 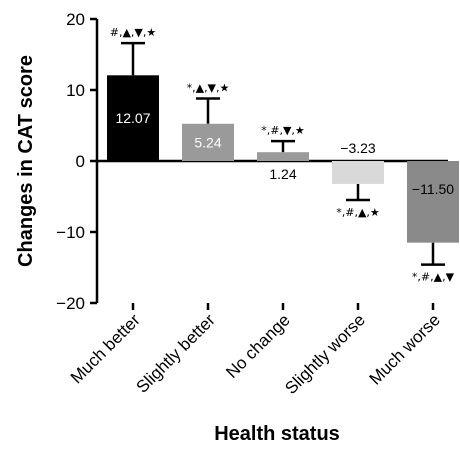 What do you see at coordinates (75, 19) in the screenshot?
I see `y-tick-label: 20` at bounding box center [75, 19].